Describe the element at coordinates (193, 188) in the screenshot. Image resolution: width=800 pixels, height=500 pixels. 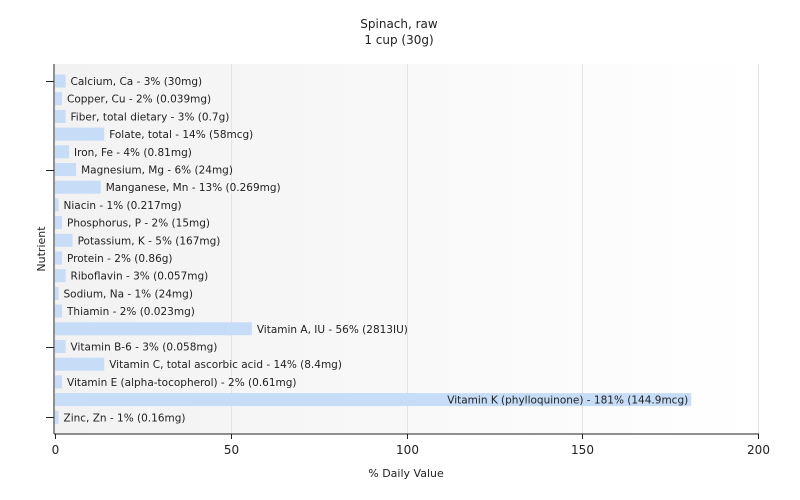
I see `bar-label: Manganese, Mn - 13% (0.269mg)` at that location.